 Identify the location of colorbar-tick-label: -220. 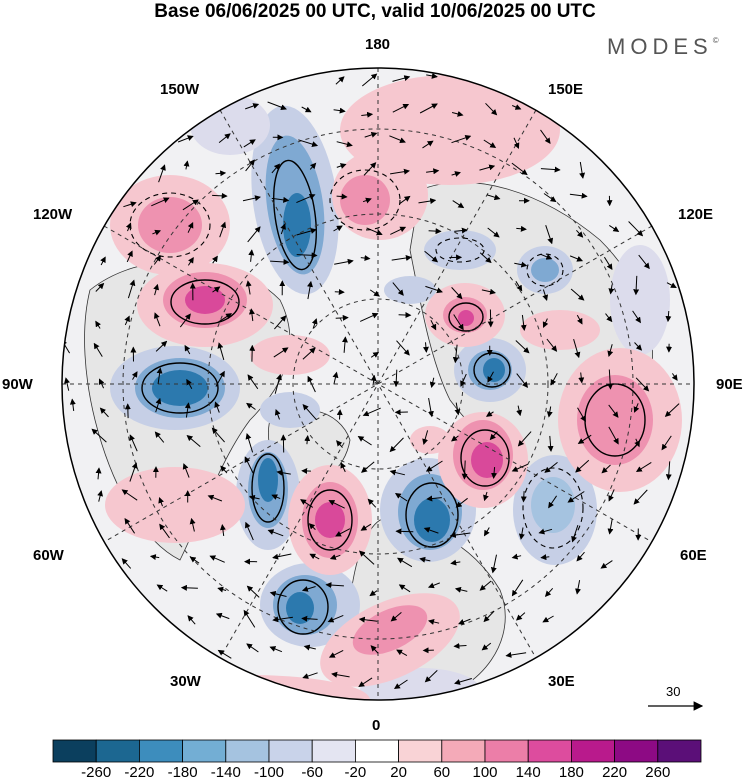
(139, 772).